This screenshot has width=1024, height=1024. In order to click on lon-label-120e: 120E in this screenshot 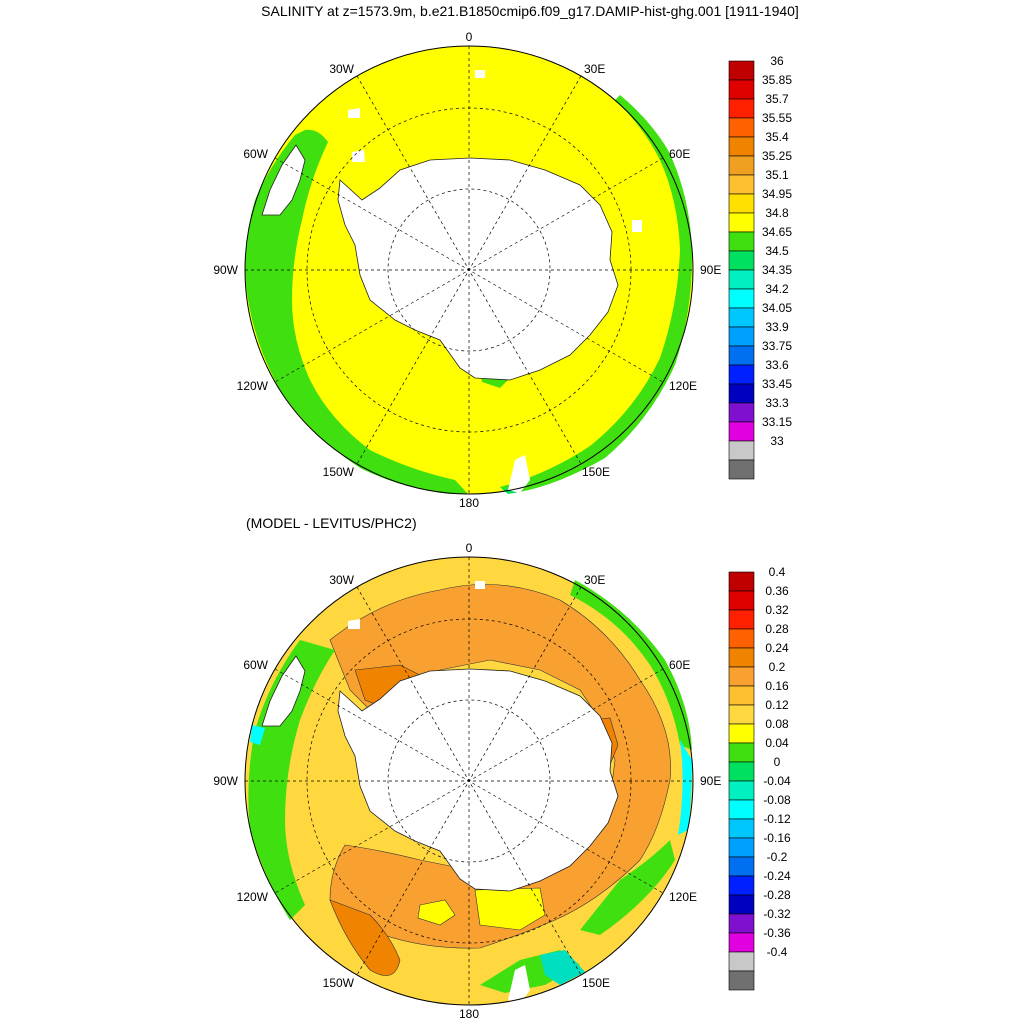, I will do `click(683, 386)`.